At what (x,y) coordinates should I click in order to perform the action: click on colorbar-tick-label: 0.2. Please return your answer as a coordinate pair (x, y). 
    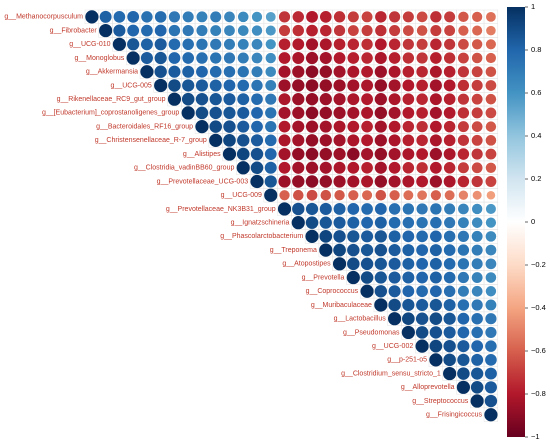
    Looking at the image, I should click on (536, 178).